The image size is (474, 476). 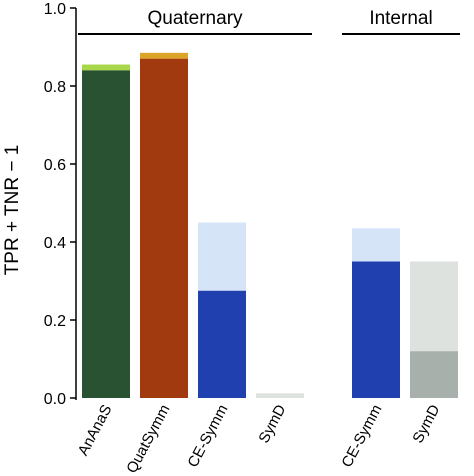 I want to click on y-axis-label: TPR + TNR − 1, so click(x=12, y=210).